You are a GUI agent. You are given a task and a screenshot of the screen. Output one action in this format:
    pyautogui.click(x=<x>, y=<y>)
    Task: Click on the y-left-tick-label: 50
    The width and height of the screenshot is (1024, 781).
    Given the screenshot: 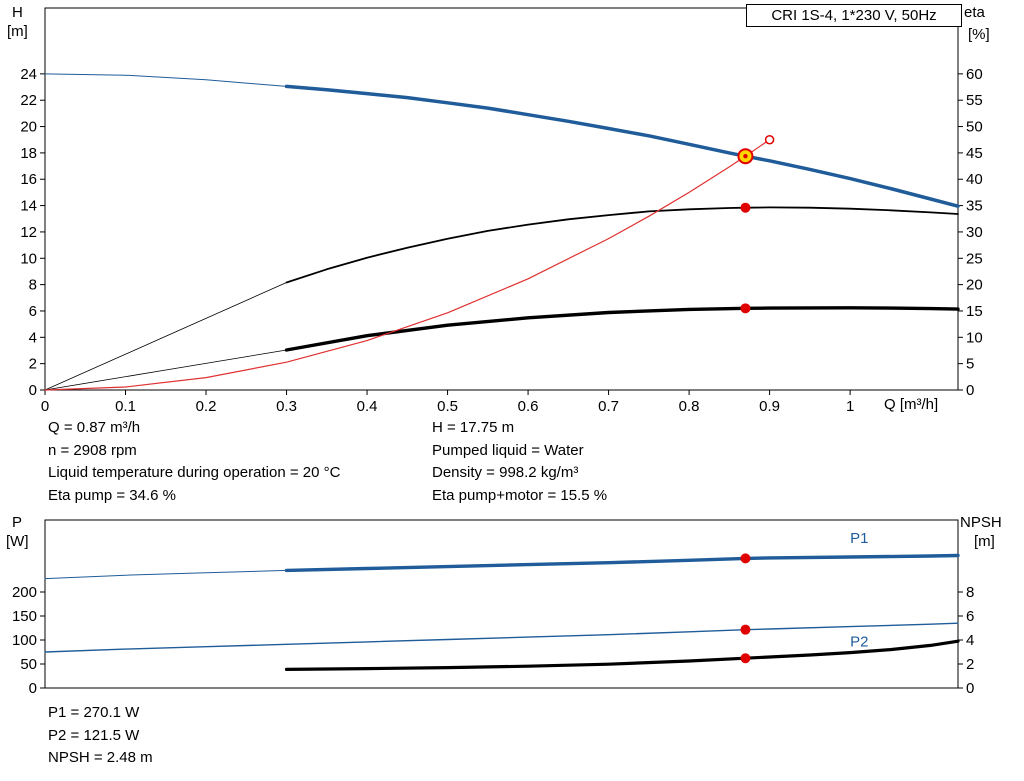 What is the action you would take?
    pyautogui.click(x=28, y=664)
    